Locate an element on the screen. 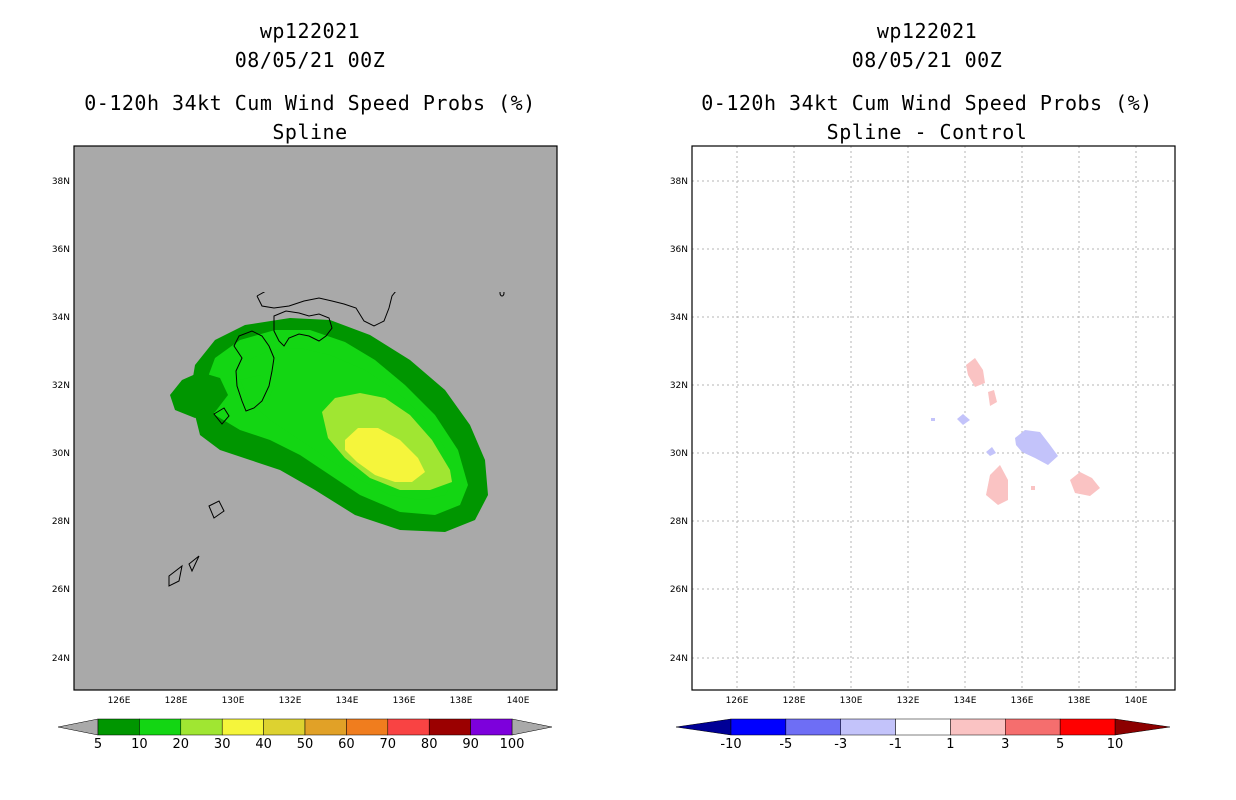  right-x-ticks: 126E 128E 130E 132E 134E 136E 138E 140E is located at coordinates (937, 701).